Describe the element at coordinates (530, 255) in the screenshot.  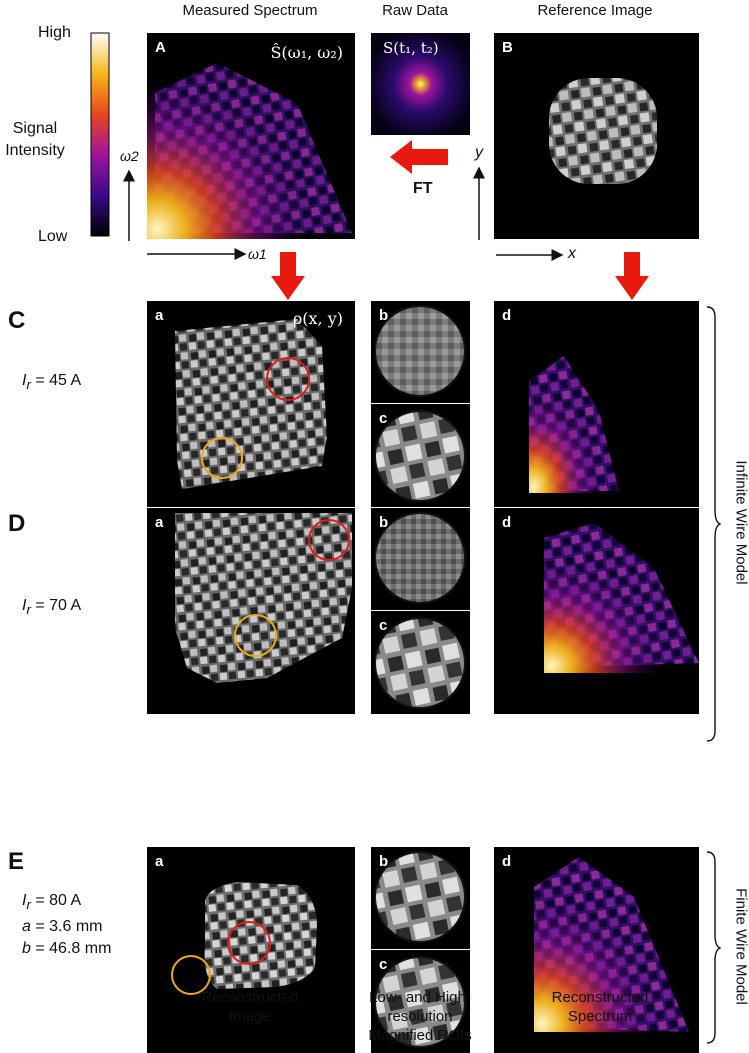
I see `x-axis-arrow` at that location.